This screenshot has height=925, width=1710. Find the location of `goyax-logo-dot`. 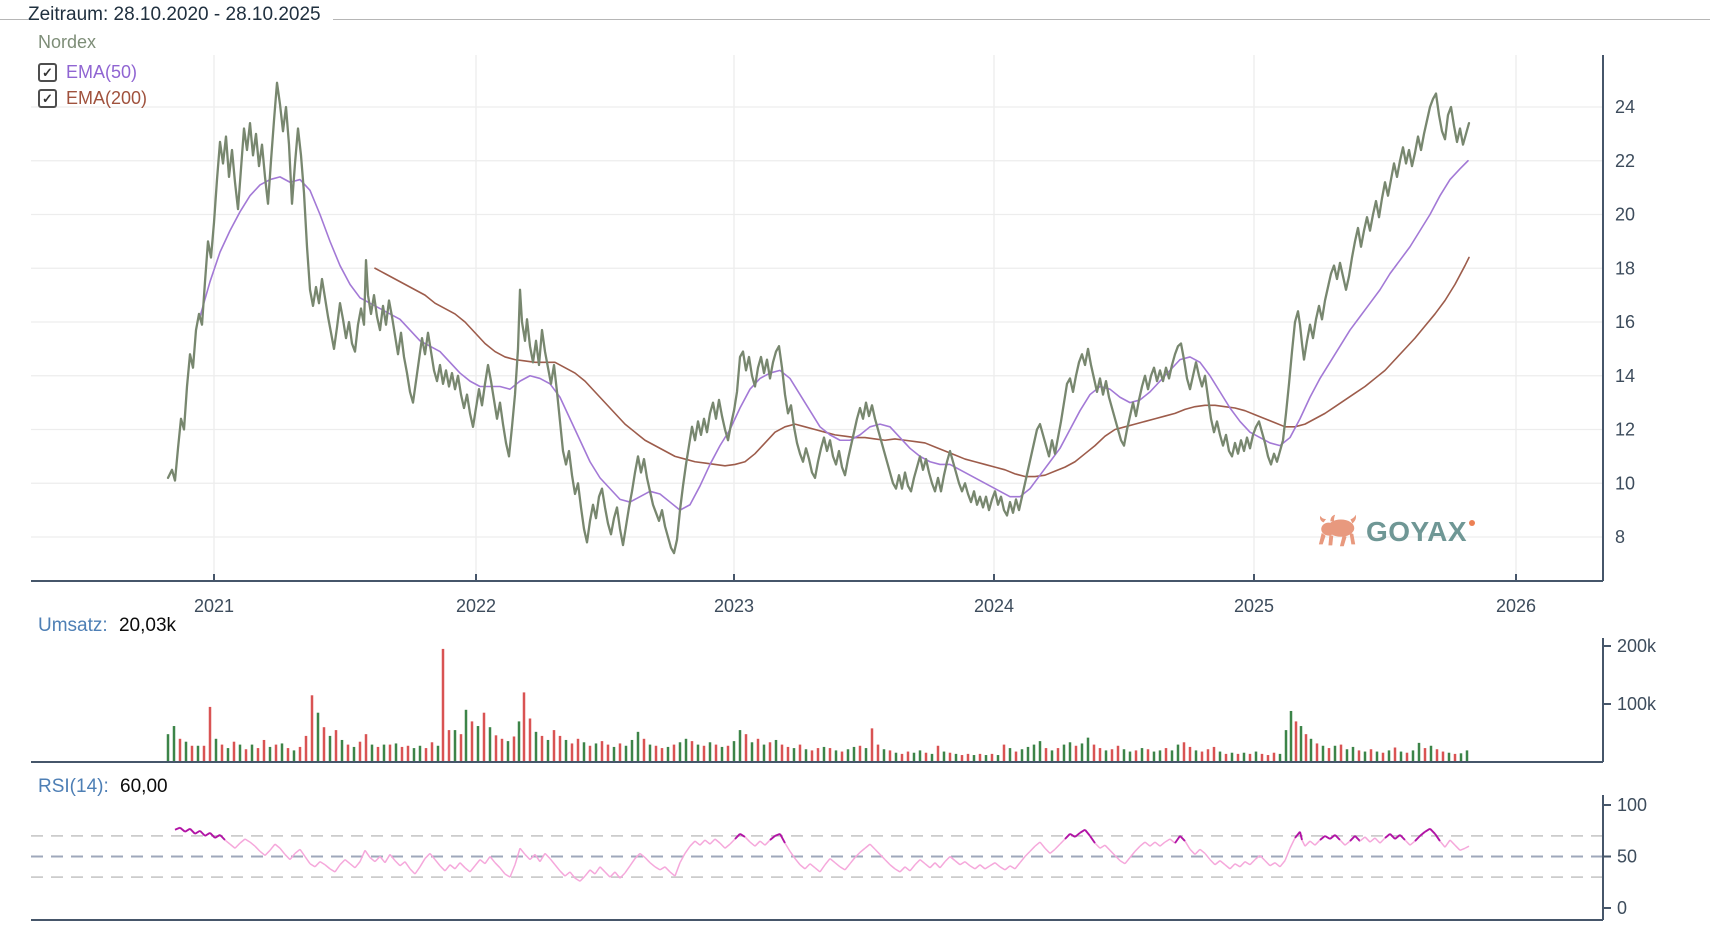

goyax-logo-dot is located at coordinates (1472, 523).